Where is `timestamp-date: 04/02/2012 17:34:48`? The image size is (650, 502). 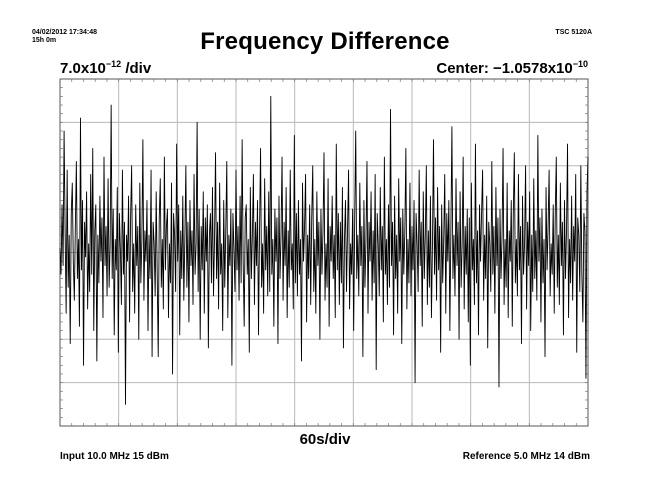 timestamp-date: 04/02/2012 17:34:48 is located at coordinates (64, 32).